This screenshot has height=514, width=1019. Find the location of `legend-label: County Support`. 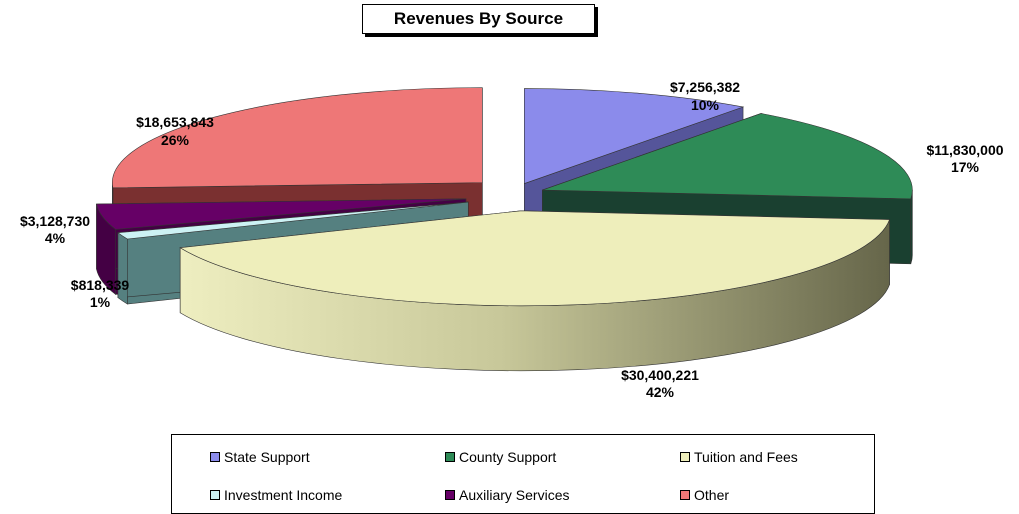

legend-label: County Support is located at coordinates (508, 457).